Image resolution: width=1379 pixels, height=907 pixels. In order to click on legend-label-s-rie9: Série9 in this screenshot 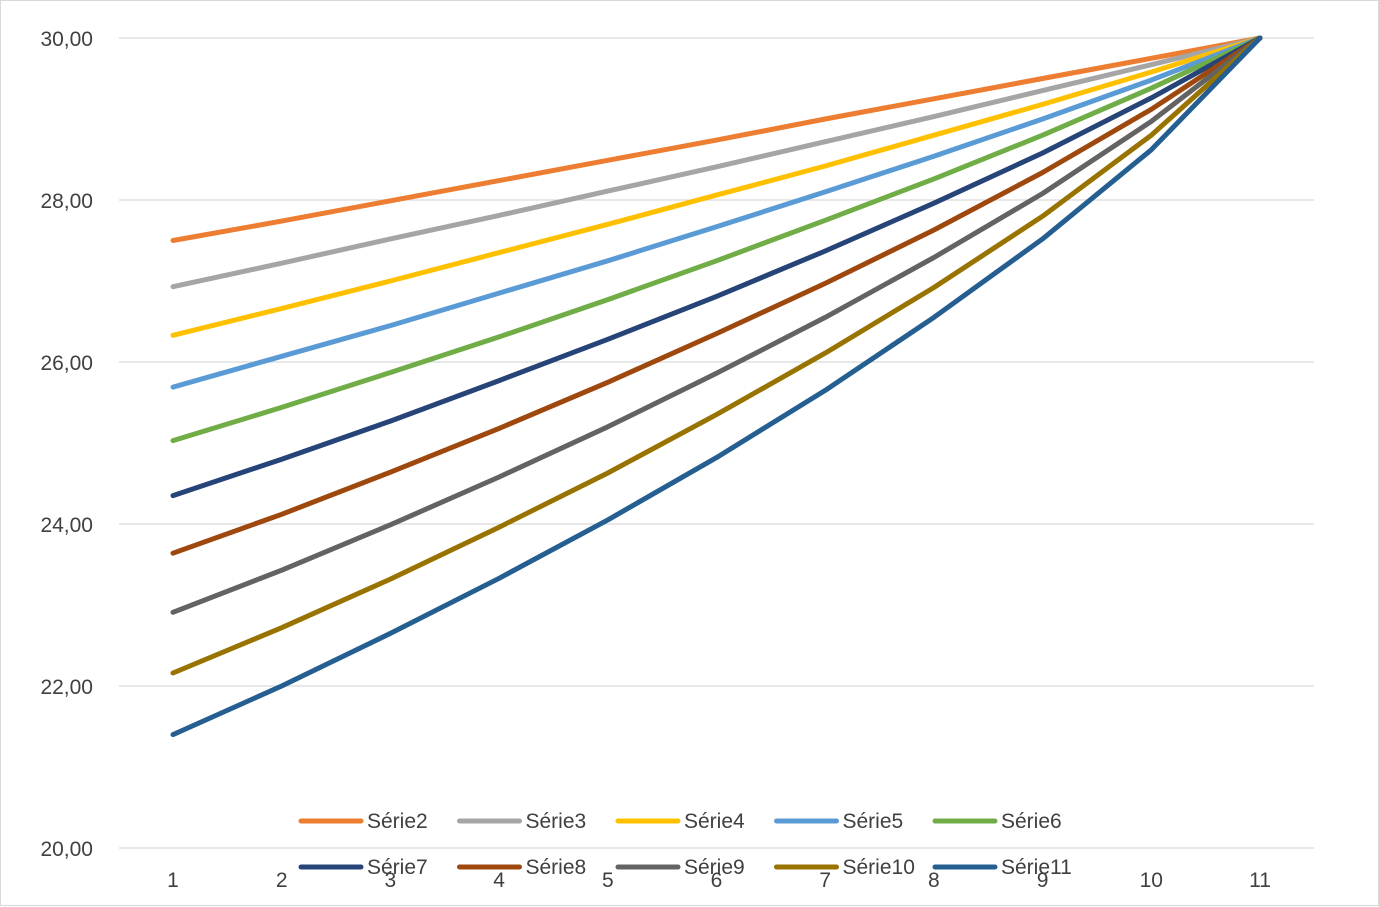, I will do `click(714, 867)`.